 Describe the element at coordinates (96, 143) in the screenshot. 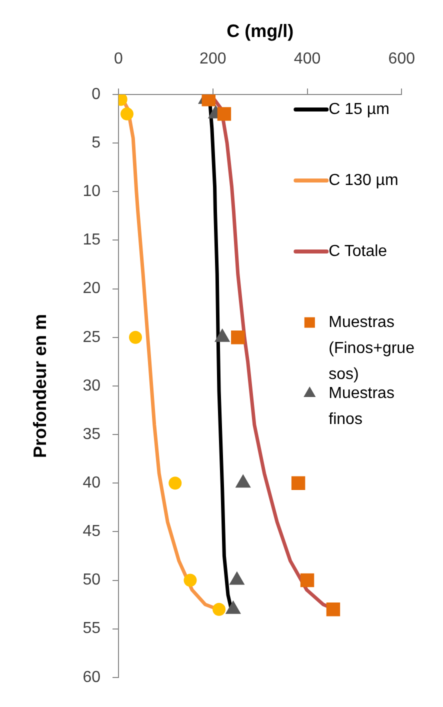

I see `y-tick-label: 5` at that location.